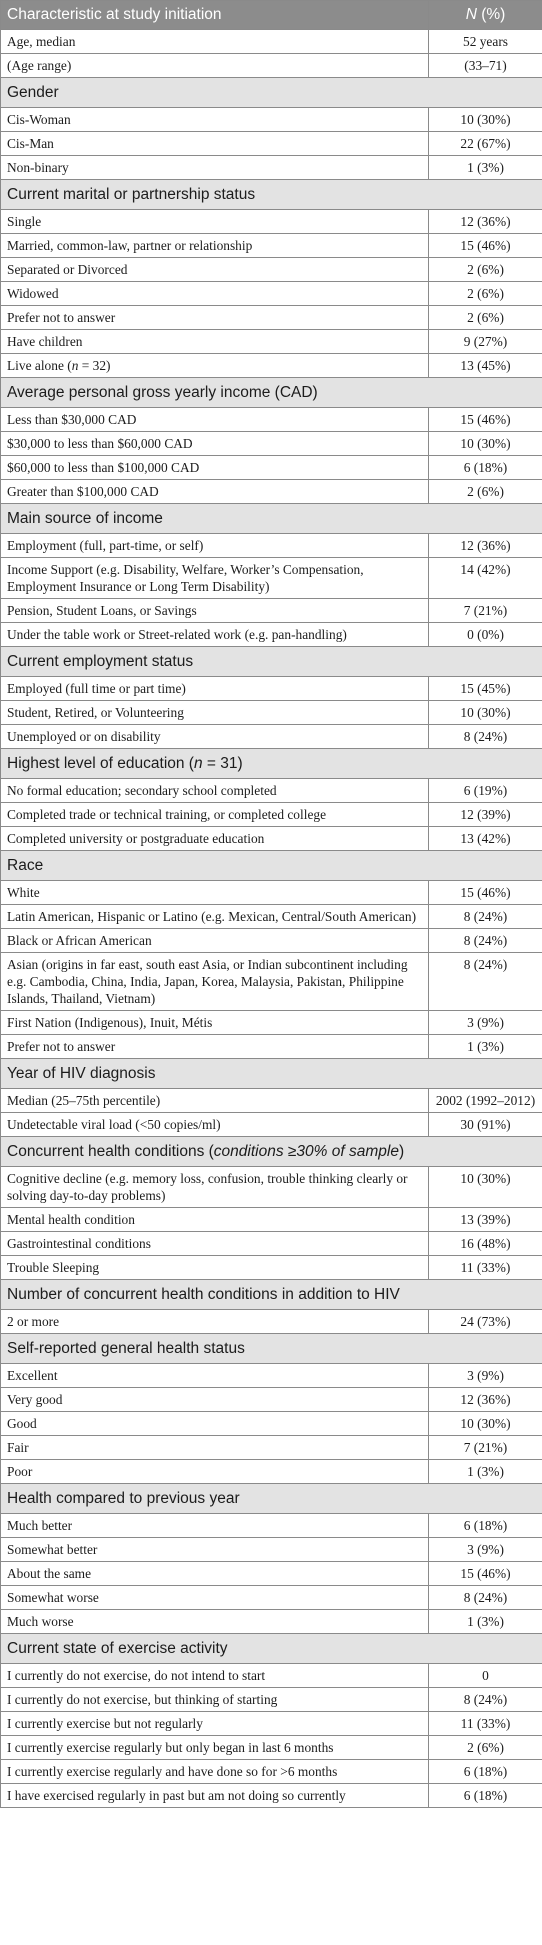 The height and width of the screenshot is (1945, 542). What do you see at coordinates (485, 545) in the screenshot?
I see `value-cell: 12 (36%)` at bounding box center [485, 545].